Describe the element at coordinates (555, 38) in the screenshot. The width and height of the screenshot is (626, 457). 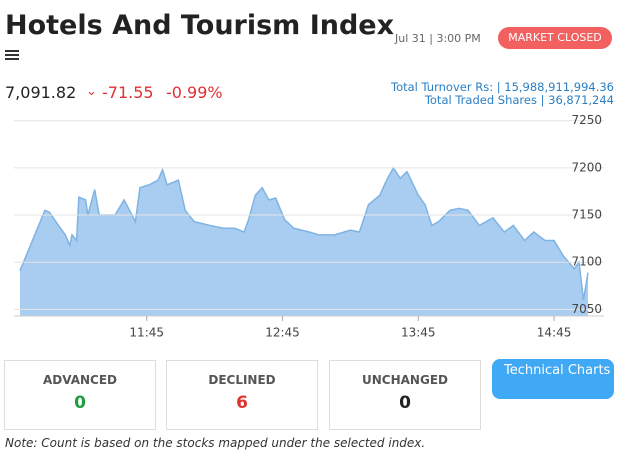
I see `status-badge: MARKET CLOSED` at that location.